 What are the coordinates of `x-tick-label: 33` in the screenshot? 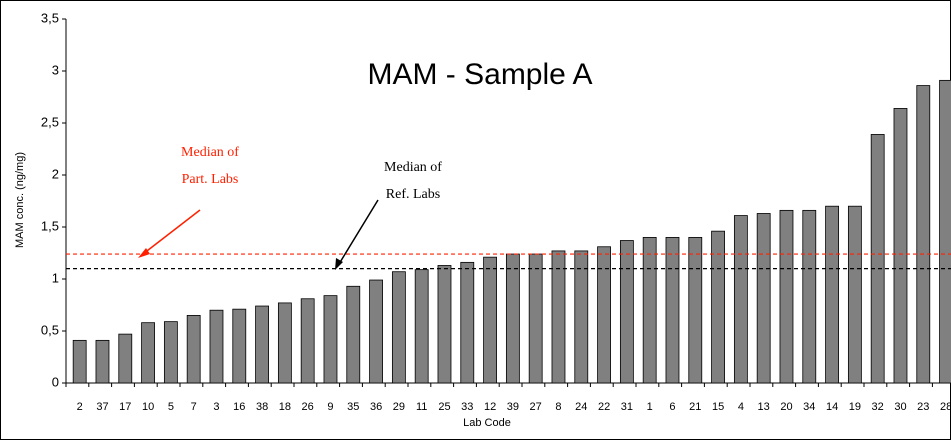 It's located at (467, 407).